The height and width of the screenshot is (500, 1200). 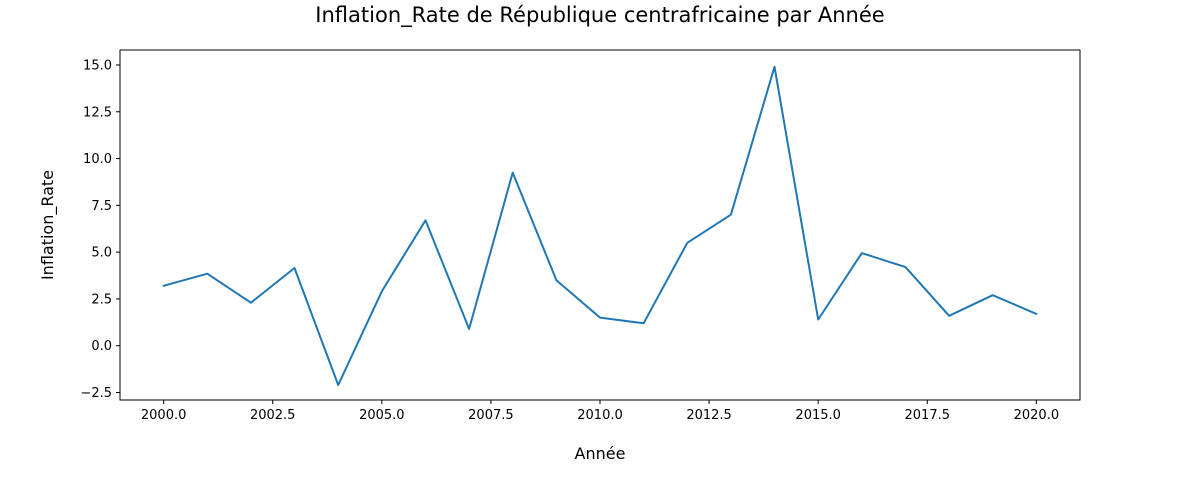 What do you see at coordinates (164, 415) in the screenshot?
I see `x-tick-label: 2000.0` at bounding box center [164, 415].